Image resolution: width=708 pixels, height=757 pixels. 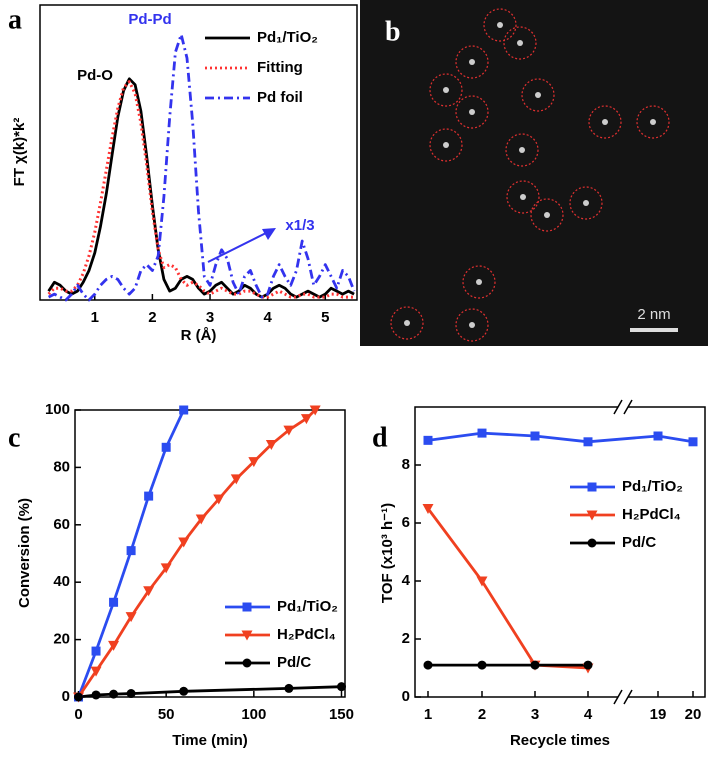 What do you see at coordinates (393, 31) in the screenshot?
I see `panel-label: b` at bounding box center [393, 31].